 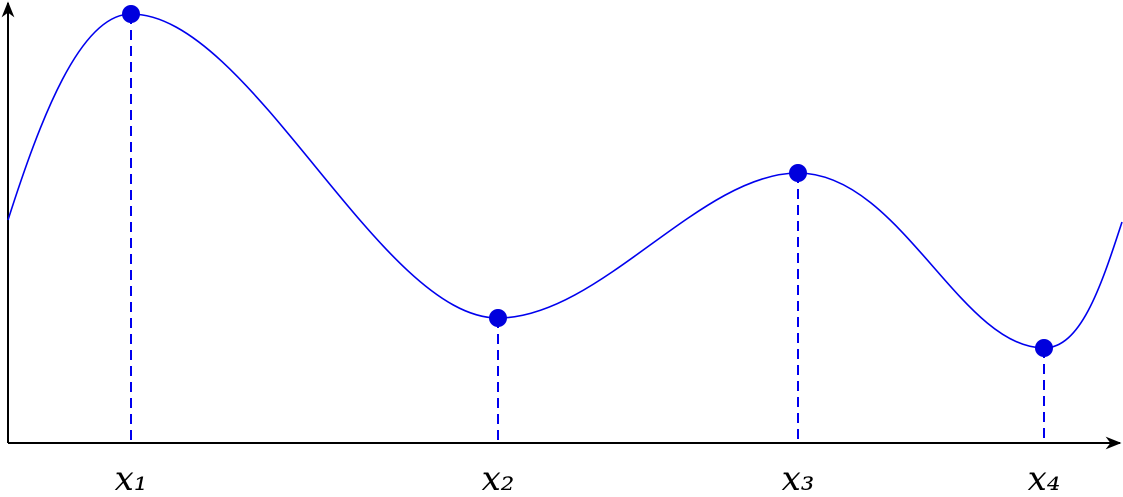 I want to click on point-label: x₃, so click(x=798, y=478).